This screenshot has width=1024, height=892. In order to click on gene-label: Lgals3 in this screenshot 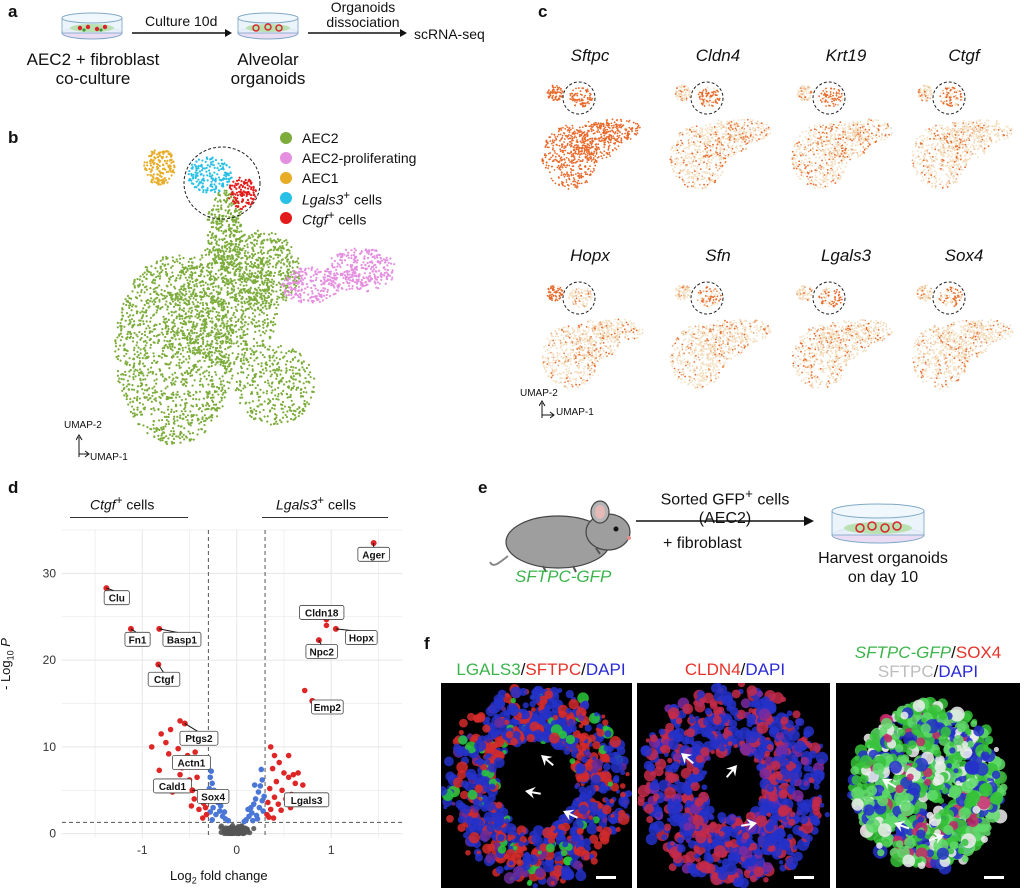, I will do `click(307, 801)`.